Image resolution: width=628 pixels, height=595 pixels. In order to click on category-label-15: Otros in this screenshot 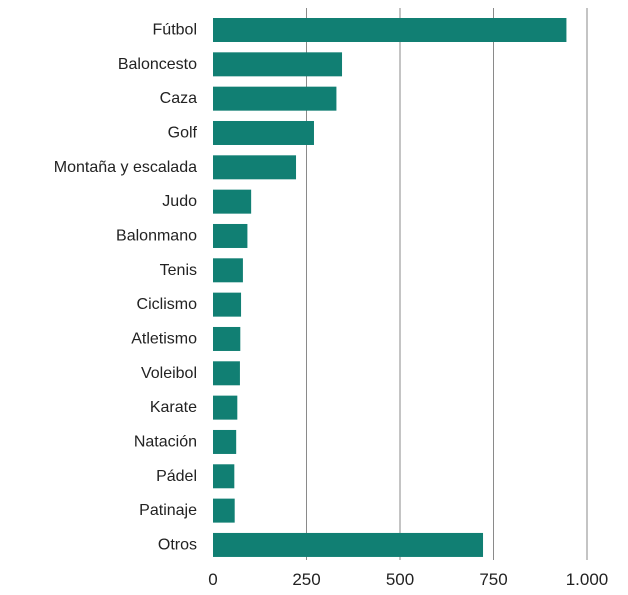, I will do `click(177, 544)`.